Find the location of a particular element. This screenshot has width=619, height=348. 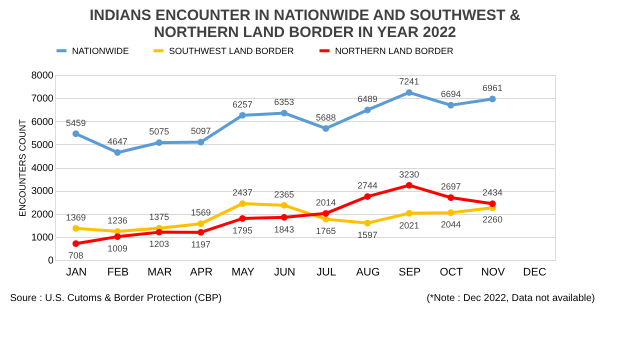

data-label: 1236 is located at coordinates (117, 220).